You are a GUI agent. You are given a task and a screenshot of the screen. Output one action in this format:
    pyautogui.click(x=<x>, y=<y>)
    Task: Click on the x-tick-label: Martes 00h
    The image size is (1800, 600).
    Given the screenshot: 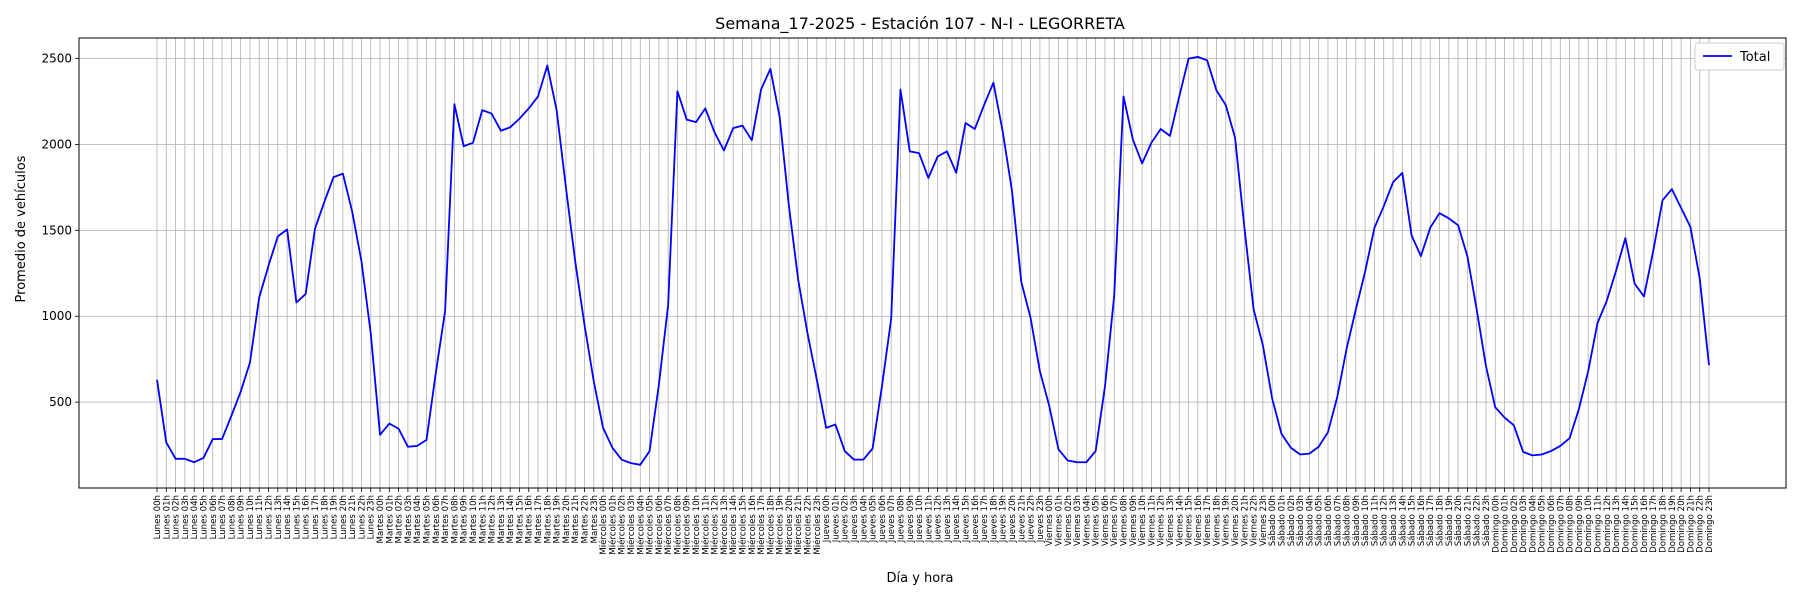 What is the action you would take?
    pyautogui.click(x=381, y=519)
    